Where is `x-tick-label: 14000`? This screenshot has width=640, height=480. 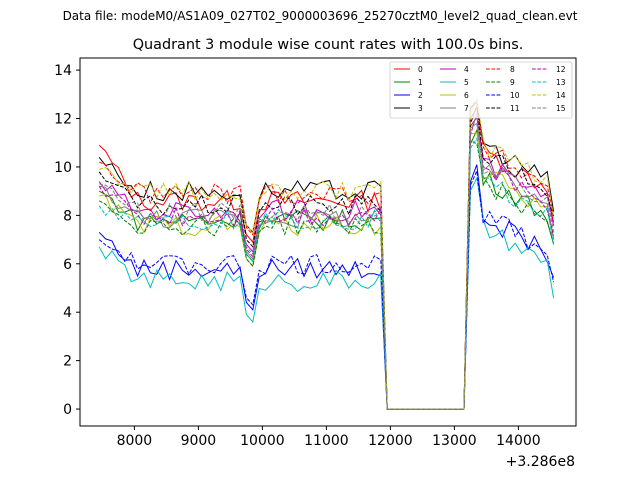
x-tick-label: 14000 is located at coordinates (518, 441).